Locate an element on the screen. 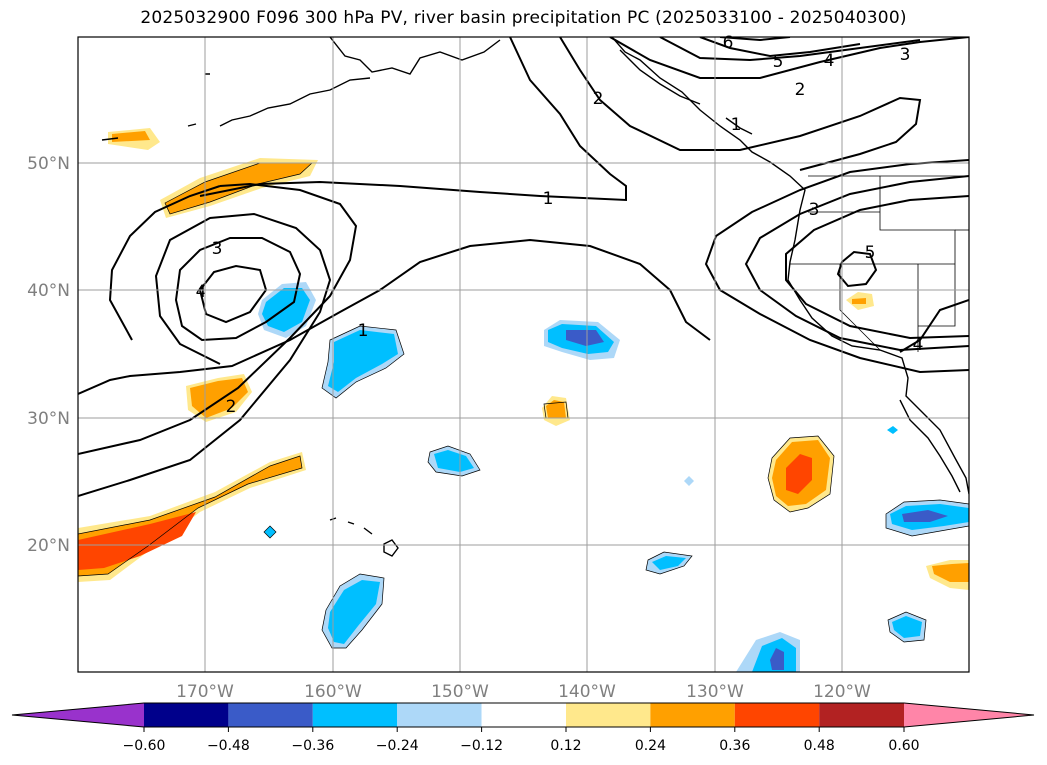  pv-contour-5-east is located at coordinates (877, 267).